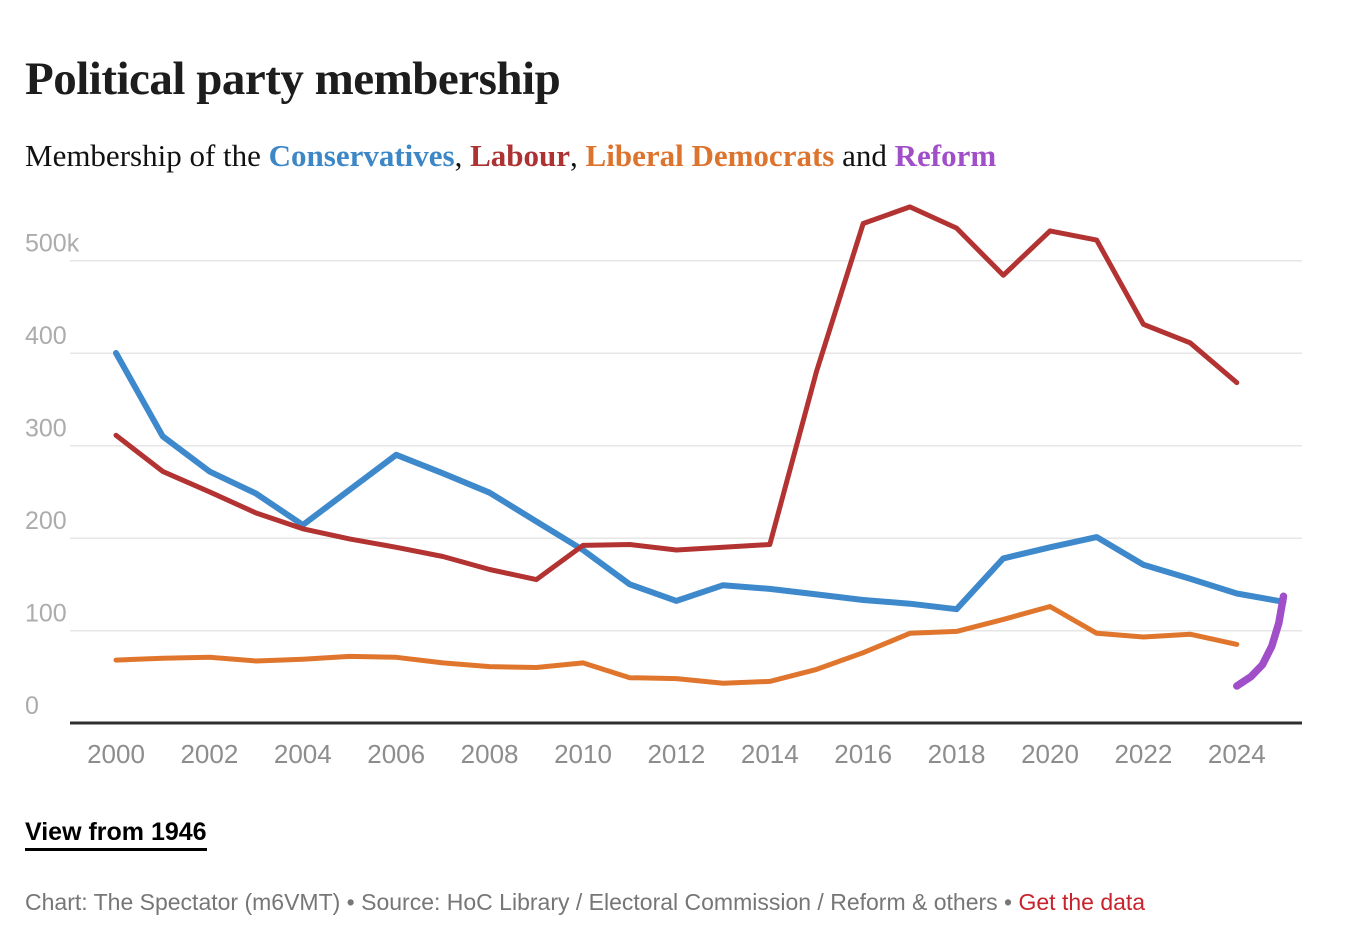 This screenshot has height=932, width=1350. I want to click on x-tick-label-2010: 2010, so click(583, 754).